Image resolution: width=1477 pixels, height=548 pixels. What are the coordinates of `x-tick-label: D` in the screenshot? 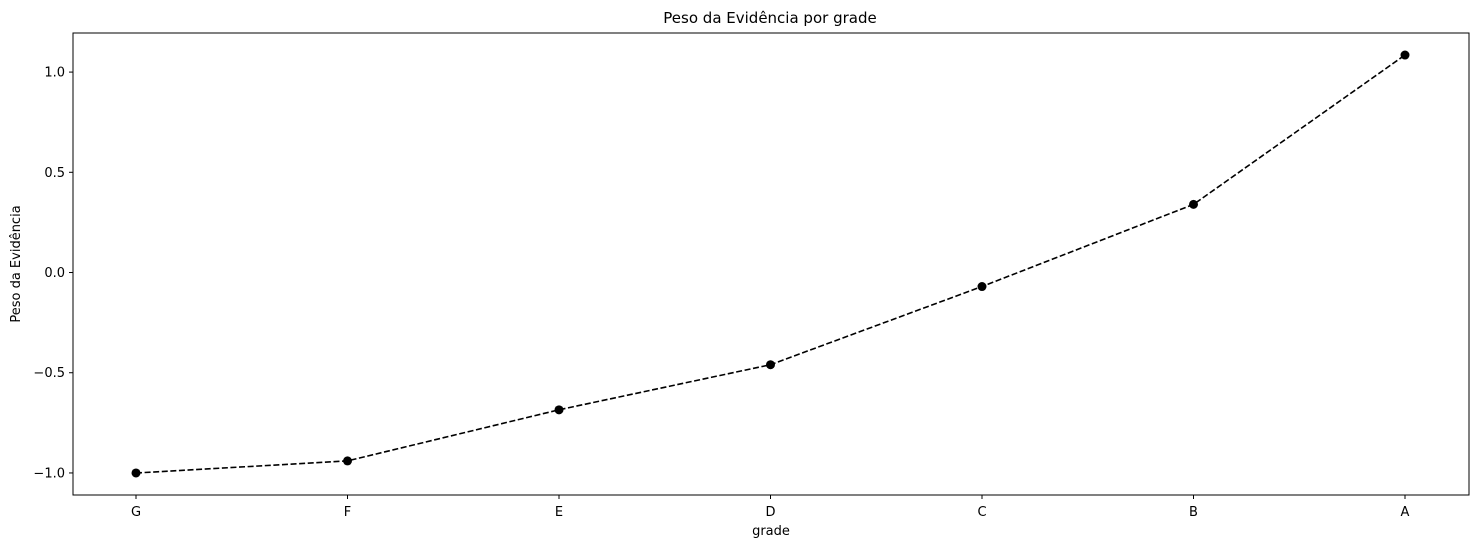 It's located at (770, 512).